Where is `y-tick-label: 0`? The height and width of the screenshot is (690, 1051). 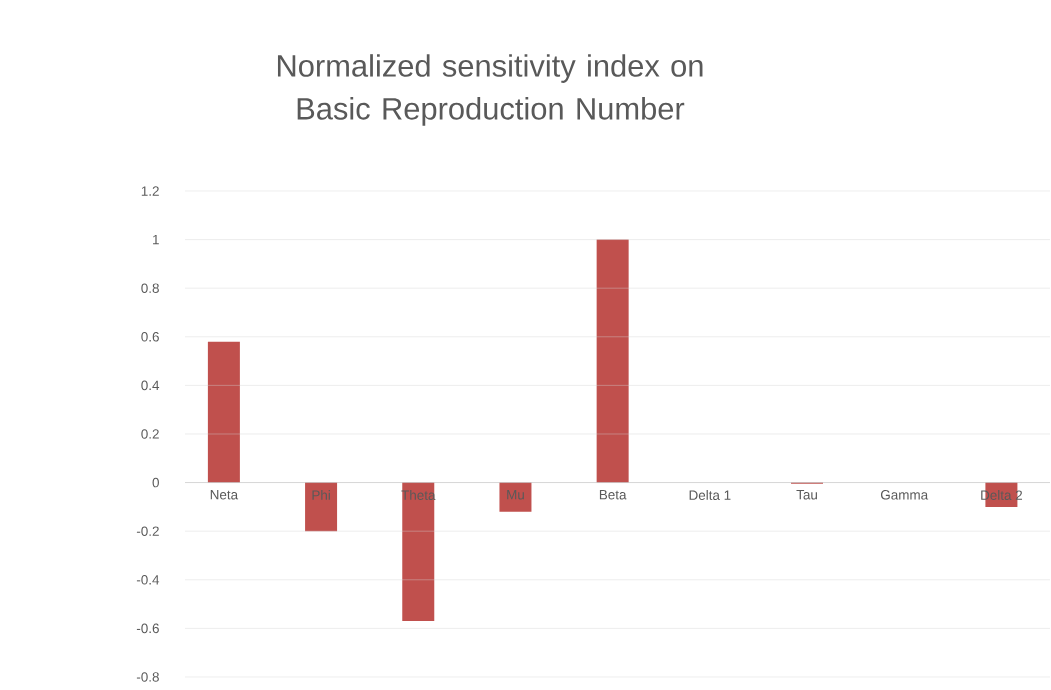
y-tick-label: 0 is located at coordinates (155, 482).